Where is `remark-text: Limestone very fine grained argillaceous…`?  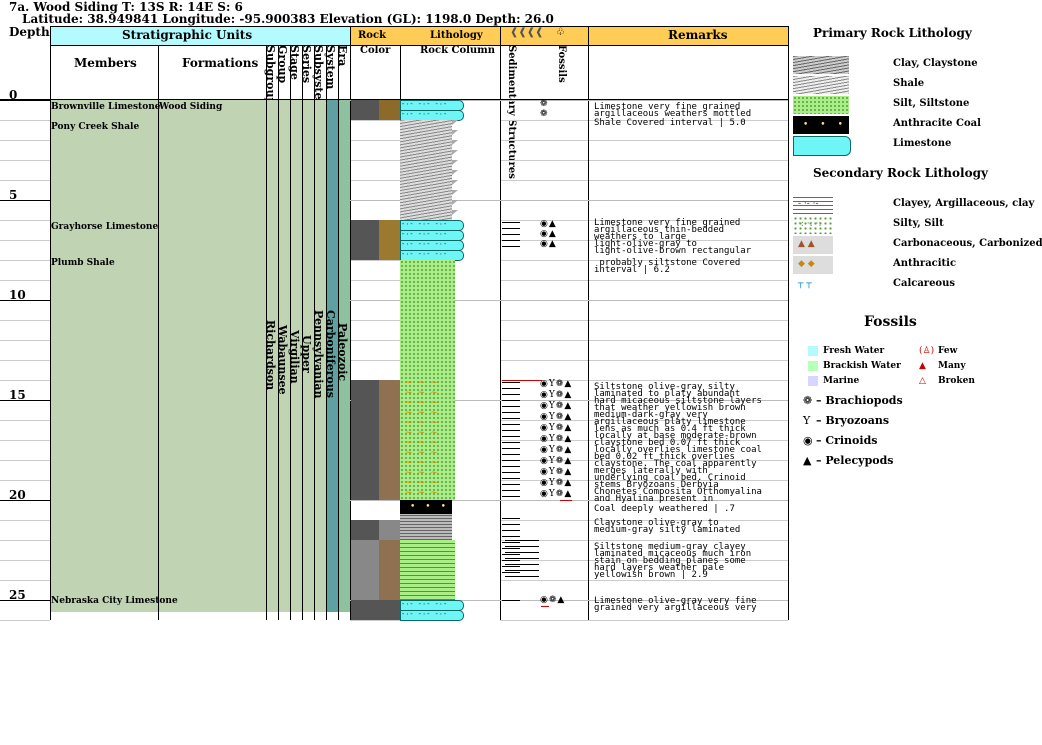
remark-text: Limestone very fine grained argillaceous… is located at coordinates (673, 110).